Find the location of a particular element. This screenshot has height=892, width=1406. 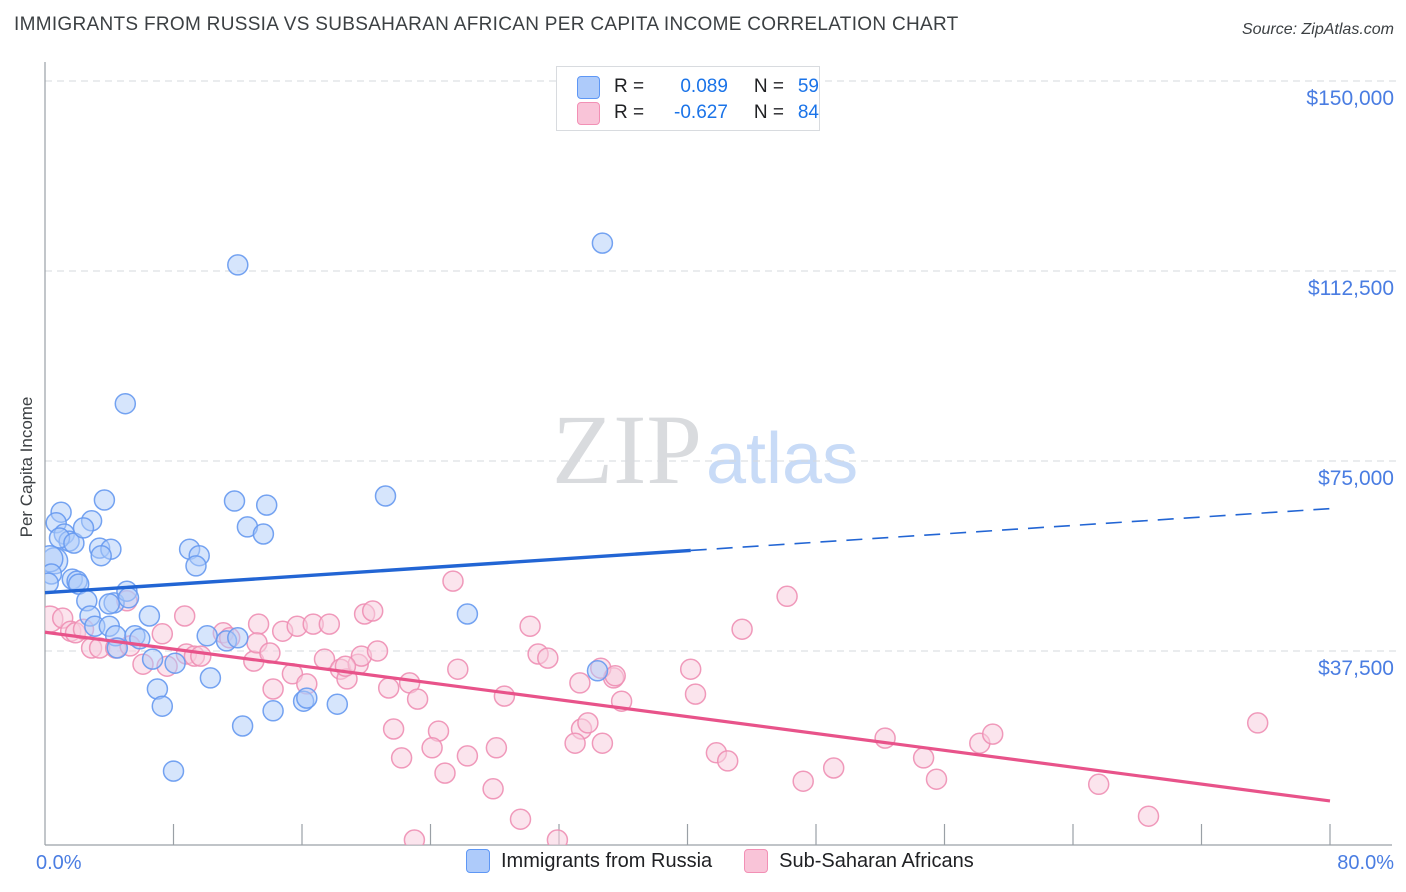

n-value-russia: 59 is located at coordinates (808, 86).